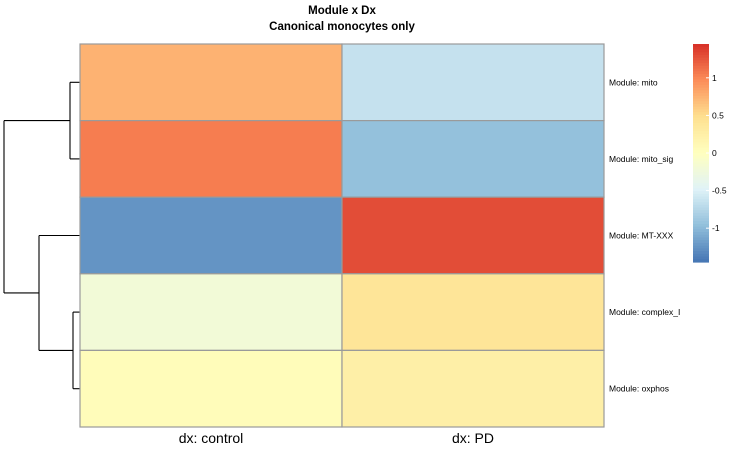 The height and width of the screenshot is (452, 731). What do you see at coordinates (714, 153) in the screenshot?
I see `legend-tick-label: 0` at bounding box center [714, 153].